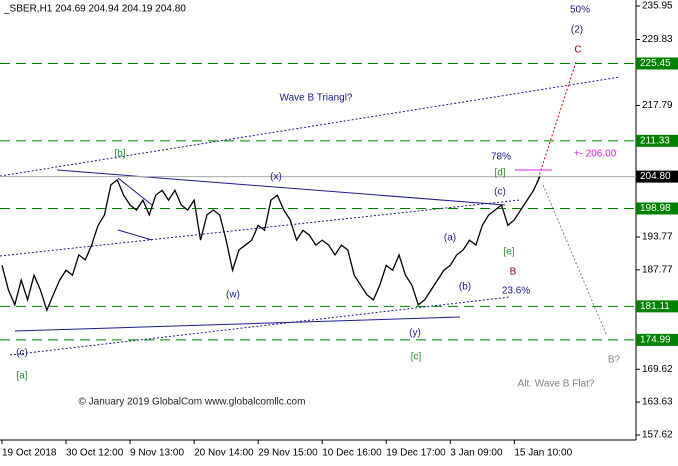 This screenshot has height=466, width=678. Describe the element at coordinates (513, 272) in the screenshot. I see `annotation: B` at that location.